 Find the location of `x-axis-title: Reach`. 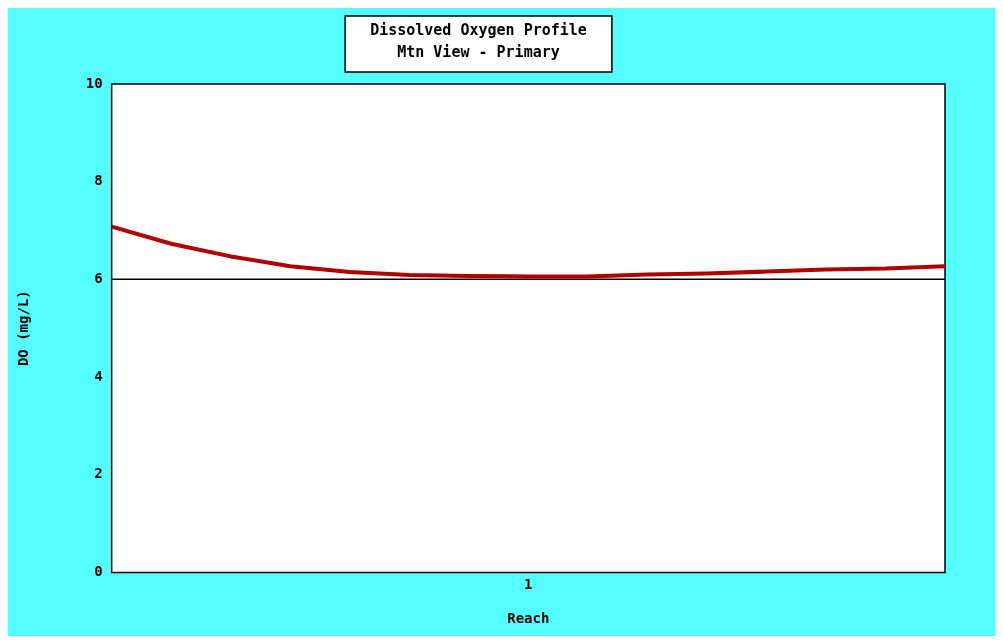

x-axis-title: Reach is located at coordinates (528, 618).